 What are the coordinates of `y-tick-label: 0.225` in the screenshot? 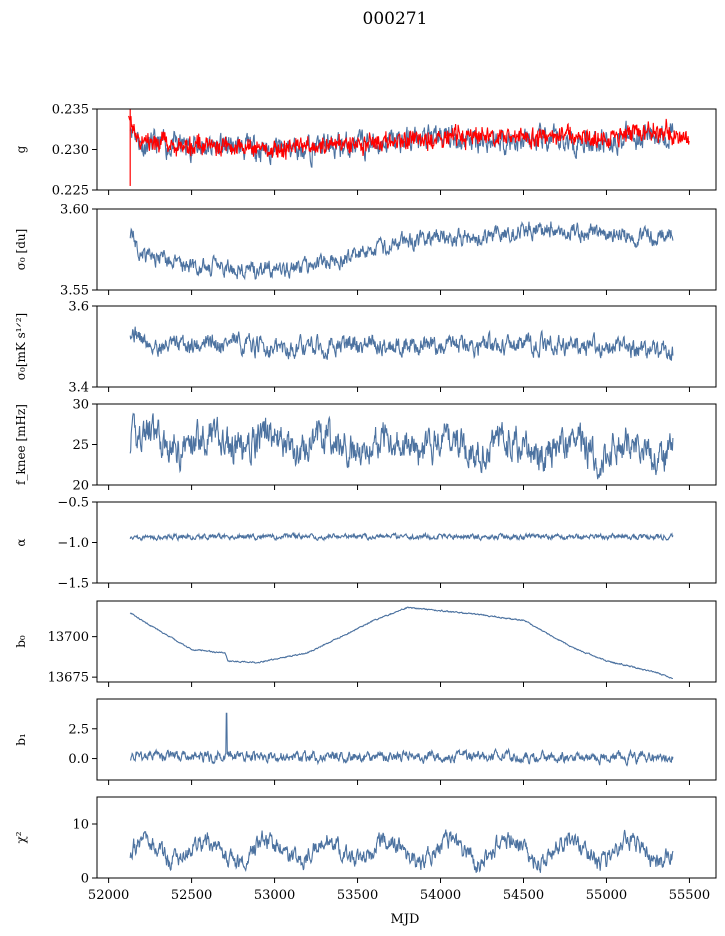 It's located at (70, 191).